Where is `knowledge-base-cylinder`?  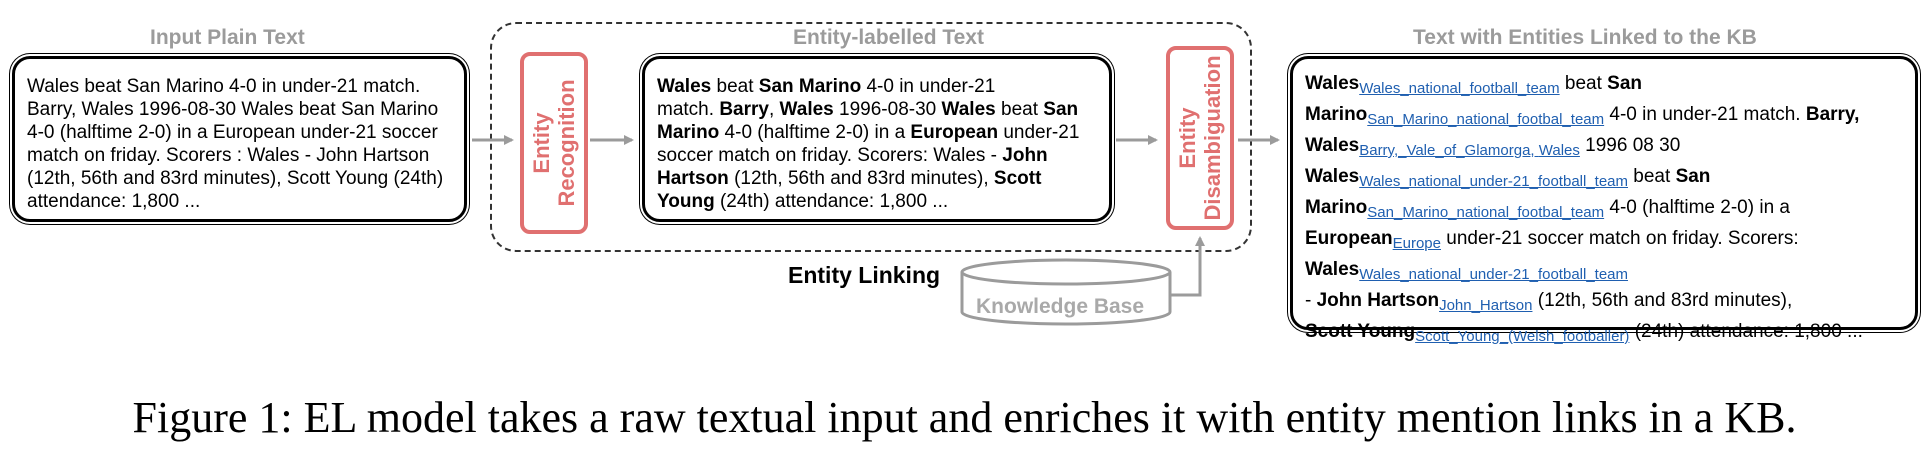 knowledge-base-cylinder is located at coordinates (1066, 292).